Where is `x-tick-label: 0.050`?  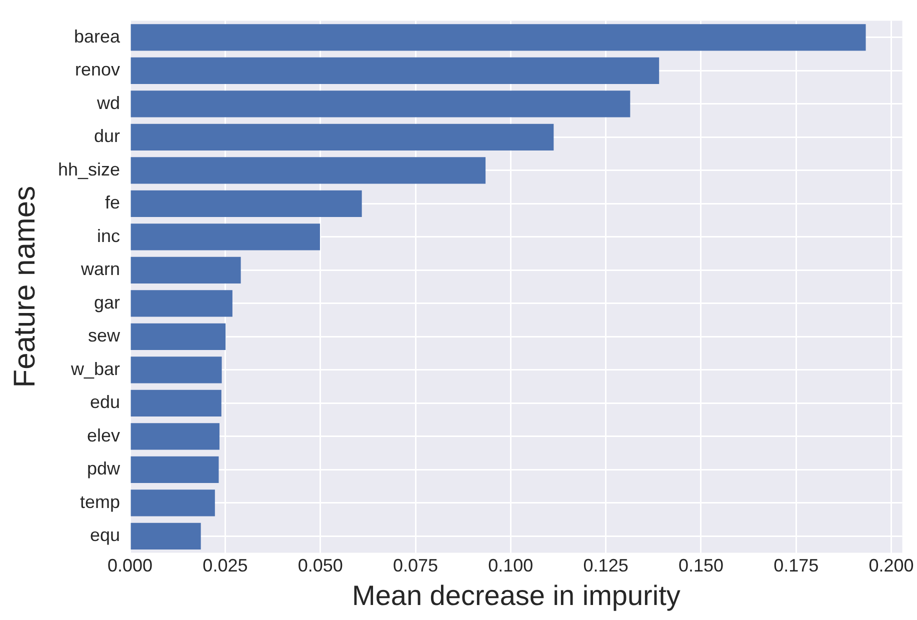 x-tick-label: 0.050 is located at coordinates (320, 566).